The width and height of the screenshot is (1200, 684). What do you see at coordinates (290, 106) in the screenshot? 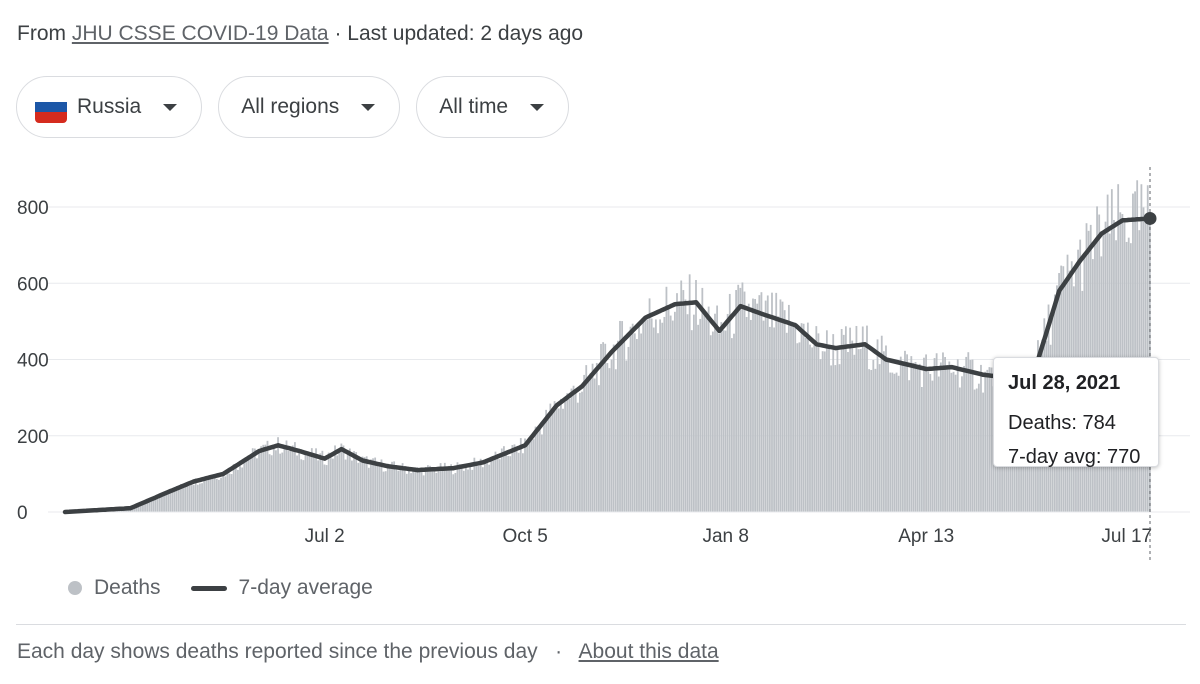
I see `region-label: All regions` at bounding box center [290, 106].